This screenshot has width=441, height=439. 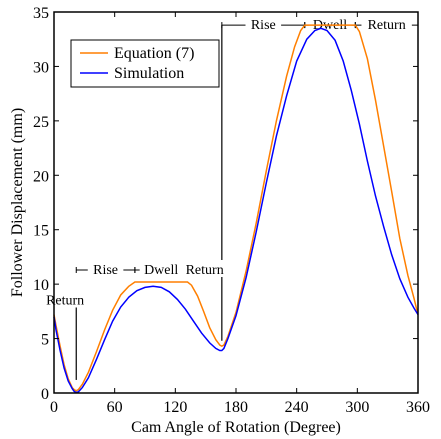 What do you see at coordinates (54, 407) in the screenshot?
I see `x-tick-label: 0` at bounding box center [54, 407].